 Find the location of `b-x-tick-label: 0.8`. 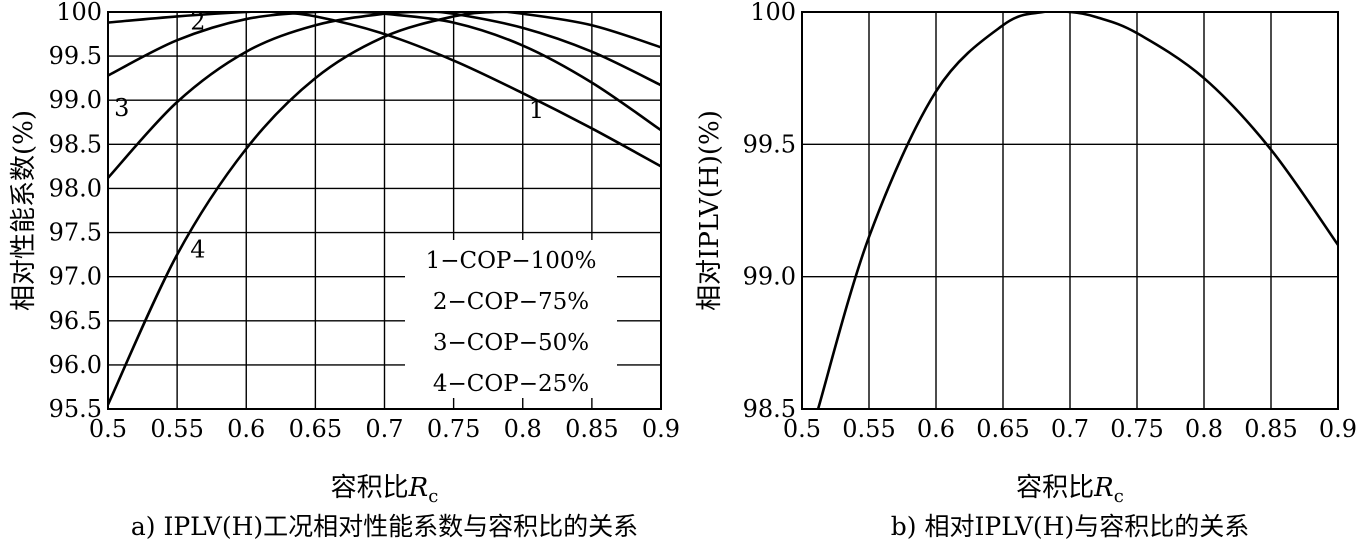

b-x-tick-label: 0.8 is located at coordinates (1204, 429).